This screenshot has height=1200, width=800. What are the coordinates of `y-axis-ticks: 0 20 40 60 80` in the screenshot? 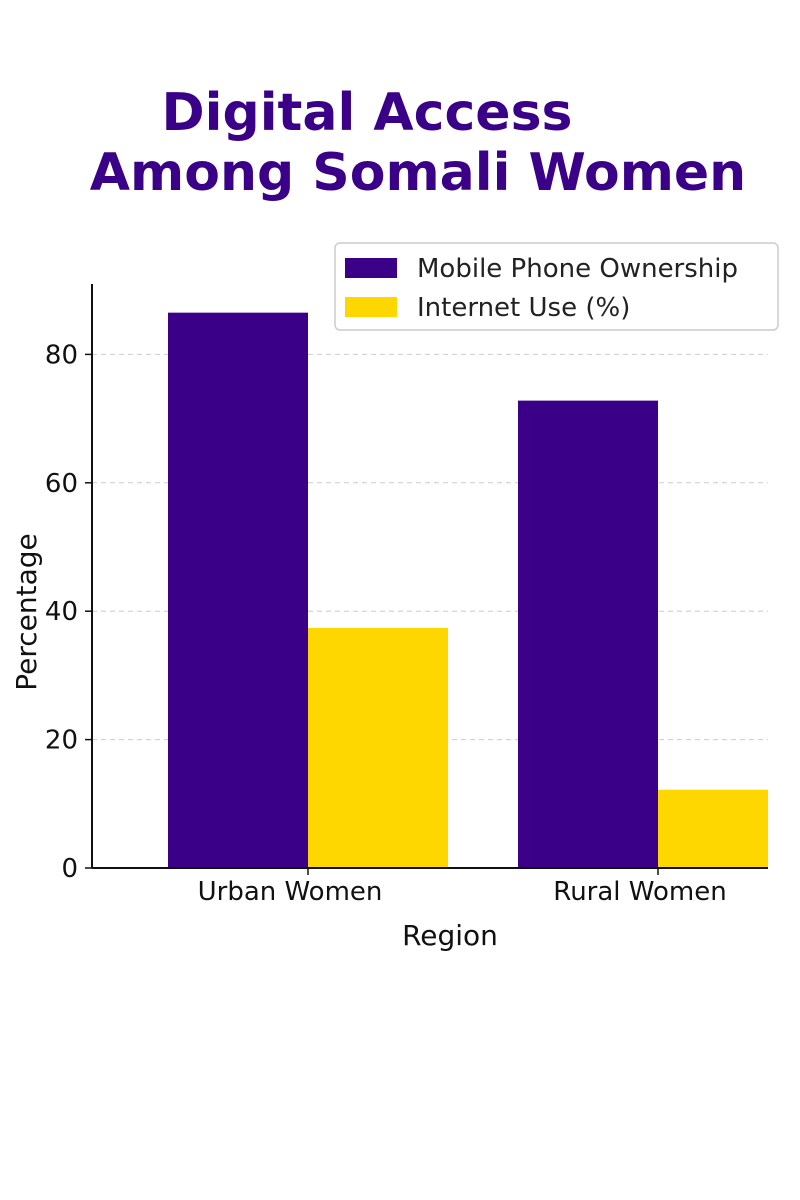 It's located at (68, 612).